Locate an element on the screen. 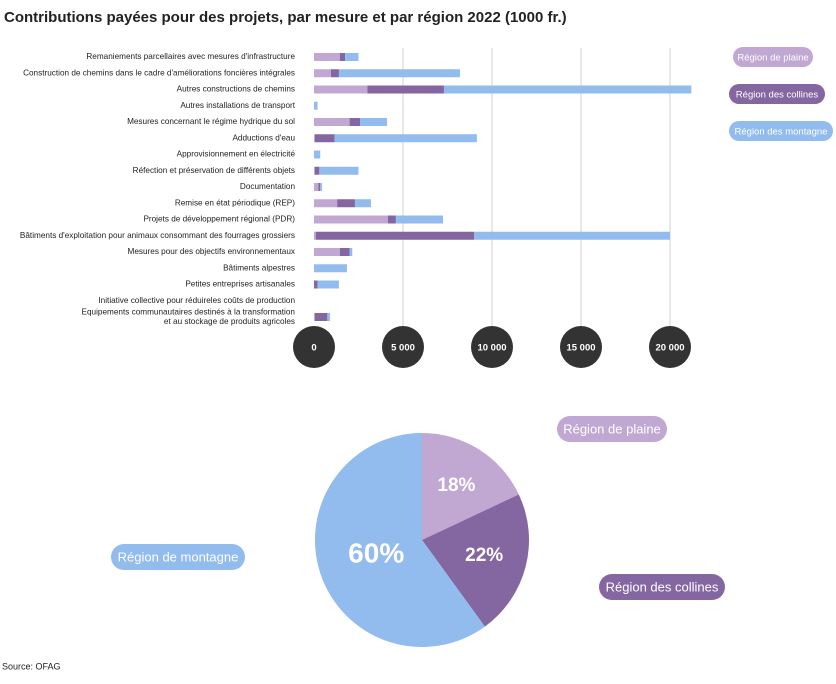 Image resolution: width=836 pixels, height=684 pixels. category-label-line: Approvisionnement en électricité is located at coordinates (236, 154).